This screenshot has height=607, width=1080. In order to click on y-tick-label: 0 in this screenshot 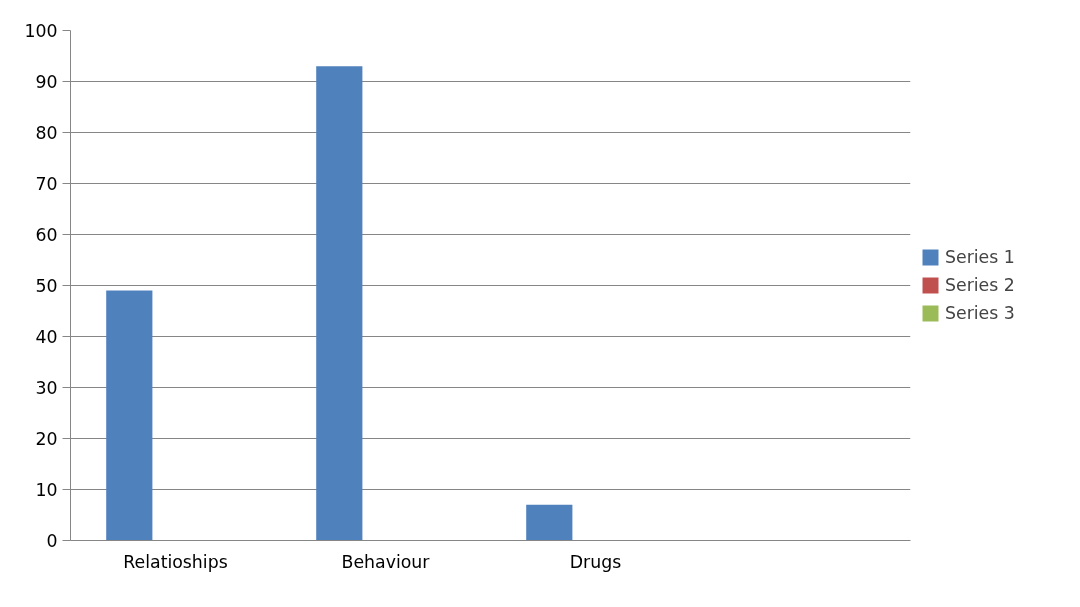, I will do `click(52, 541)`.